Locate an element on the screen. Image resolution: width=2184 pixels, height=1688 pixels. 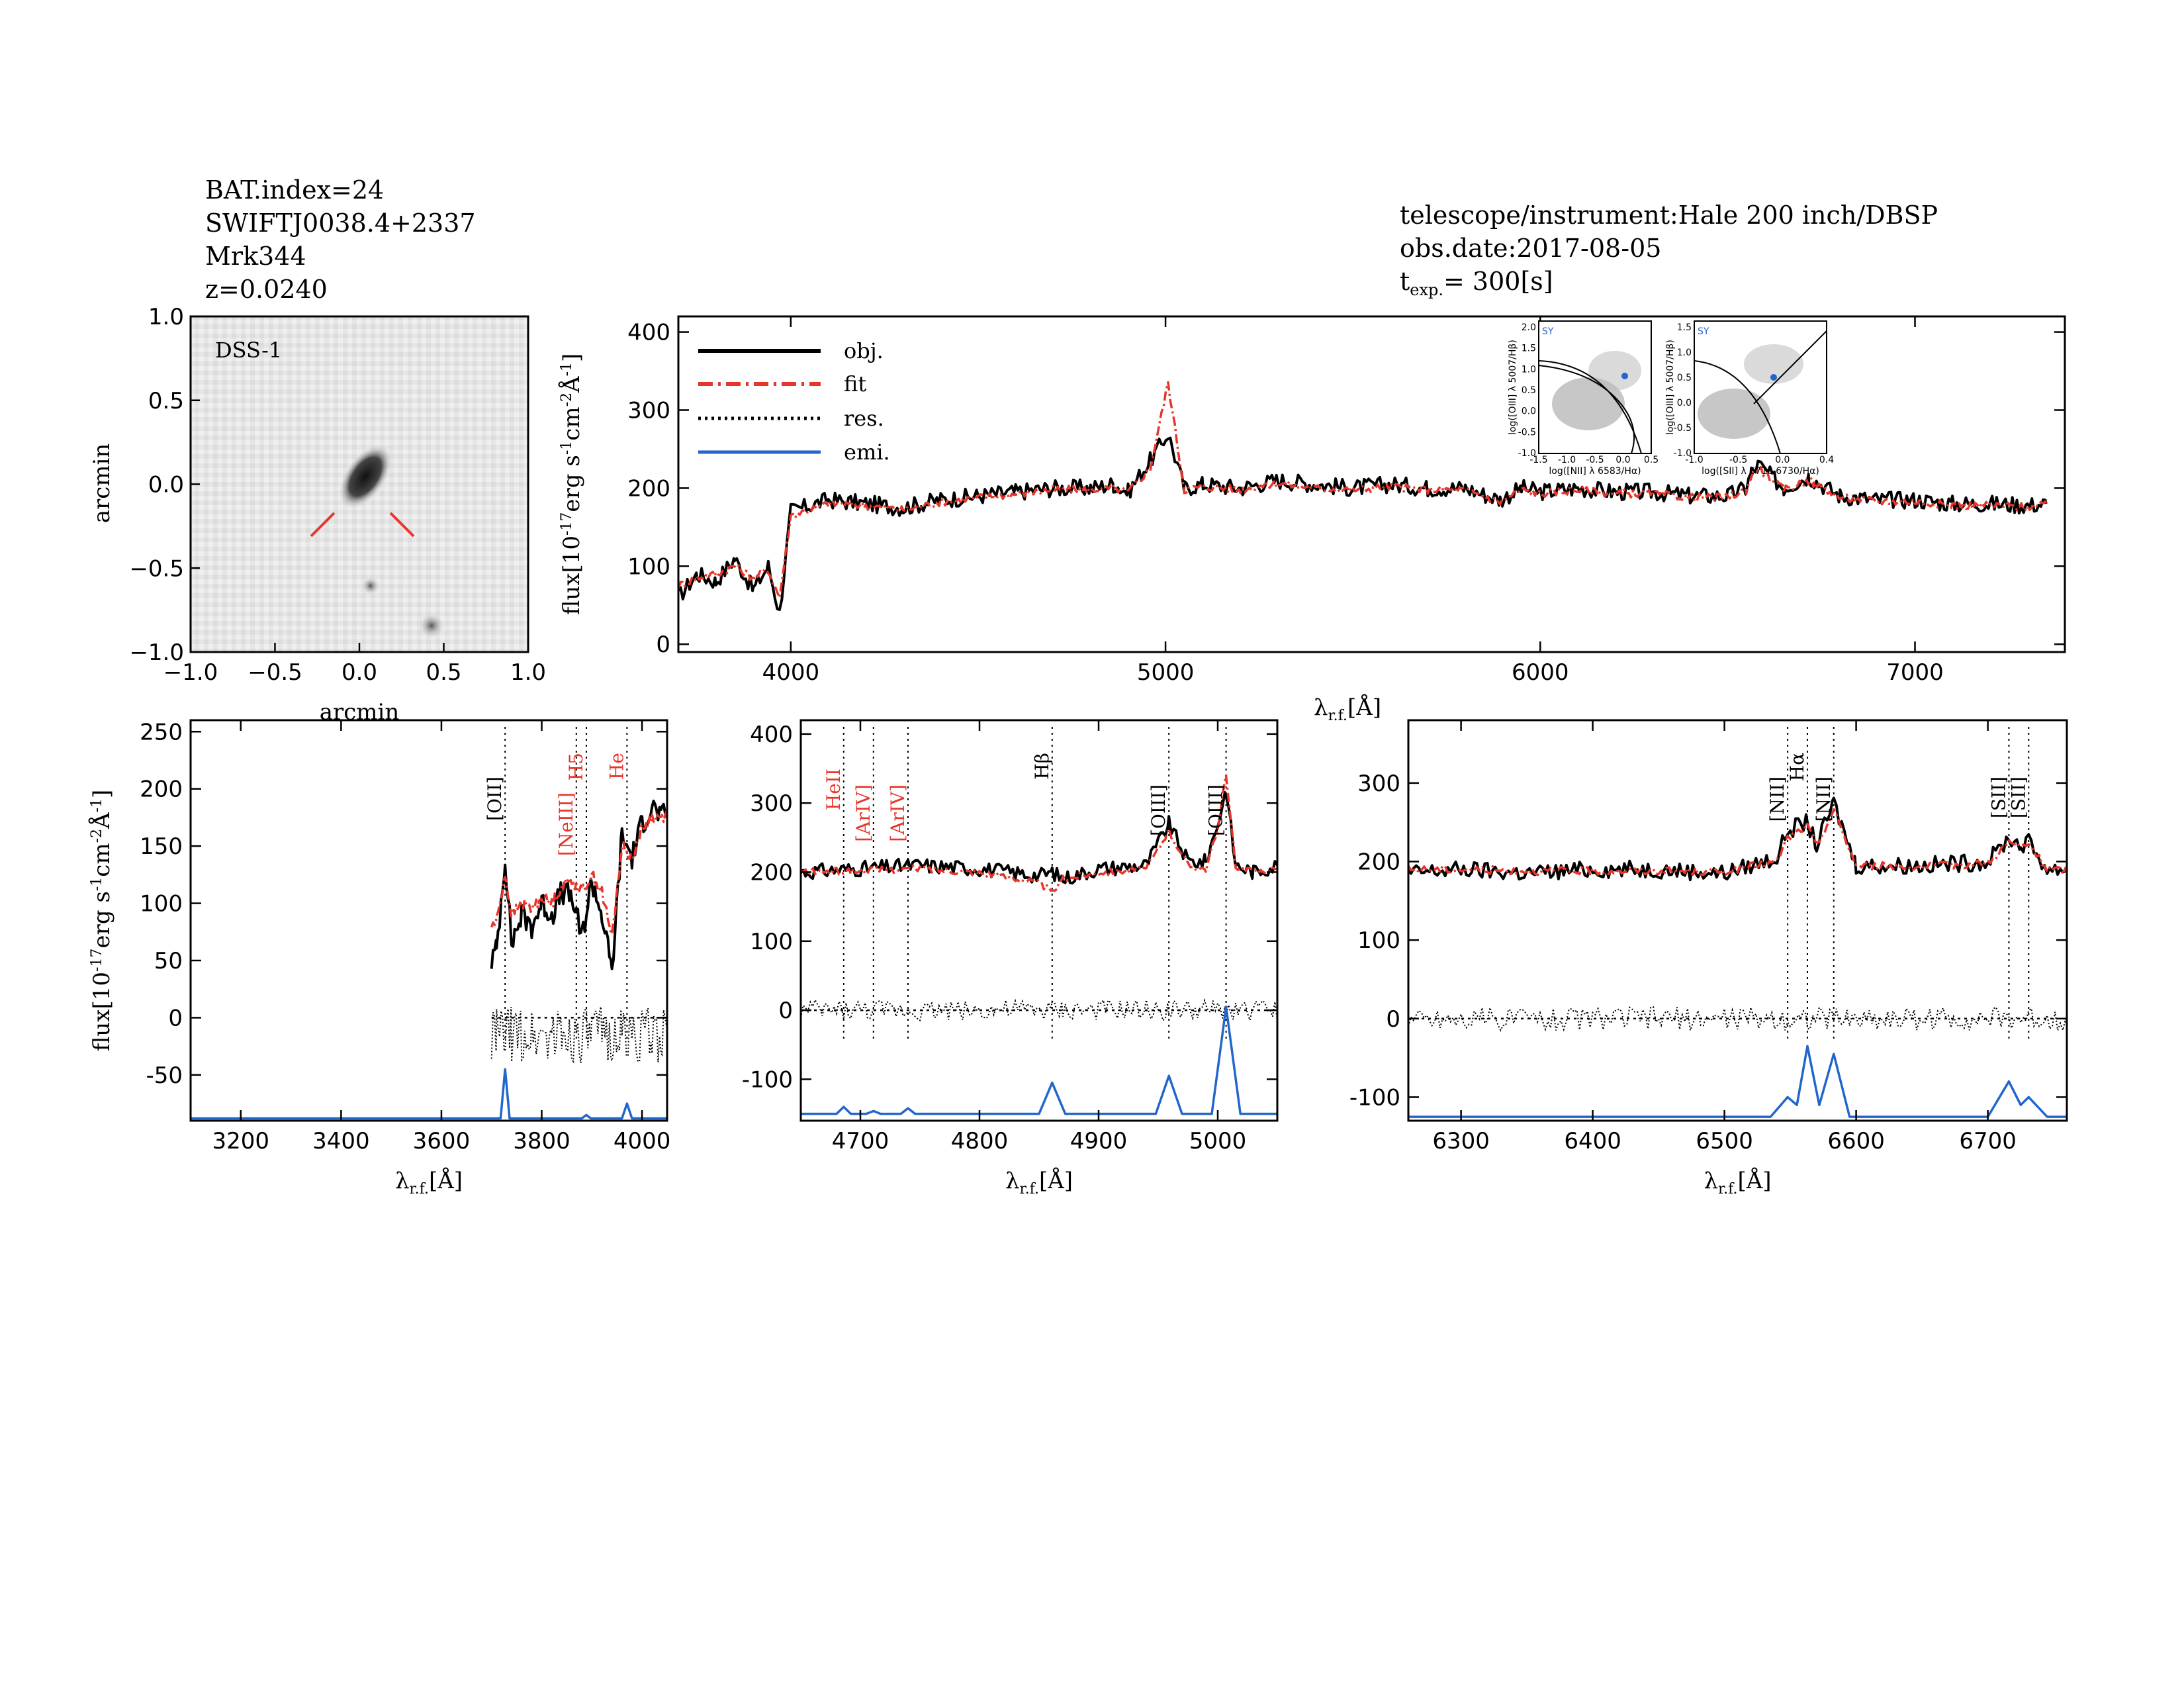
y-tick-label: 400 is located at coordinates (771, 735).